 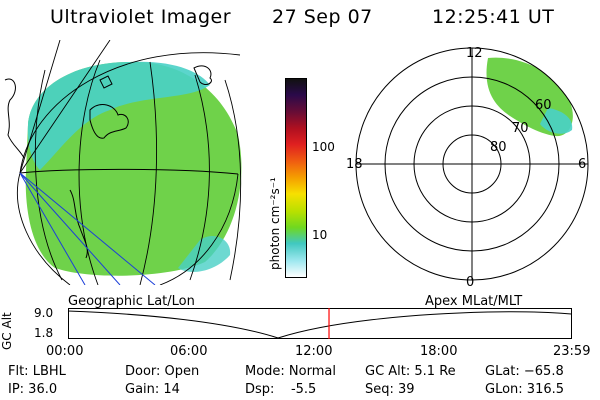 What do you see at coordinates (410, 371) in the screenshot?
I see `param-gc-alt: GC Alt: 5.1 Re` at bounding box center [410, 371].